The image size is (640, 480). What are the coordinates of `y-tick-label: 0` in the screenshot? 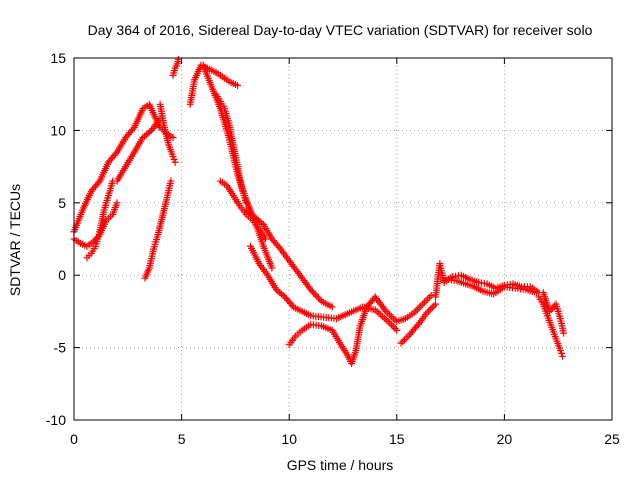 It's located at (62, 275).